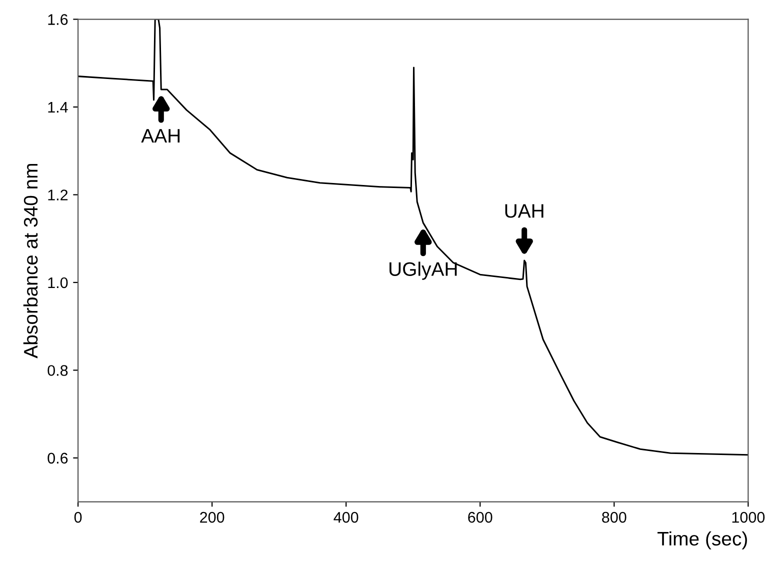 The image size is (765, 567). What do you see at coordinates (58, 370) in the screenshot?
I see `y-tick-label: 0.8` at bounding box center [58, 370].